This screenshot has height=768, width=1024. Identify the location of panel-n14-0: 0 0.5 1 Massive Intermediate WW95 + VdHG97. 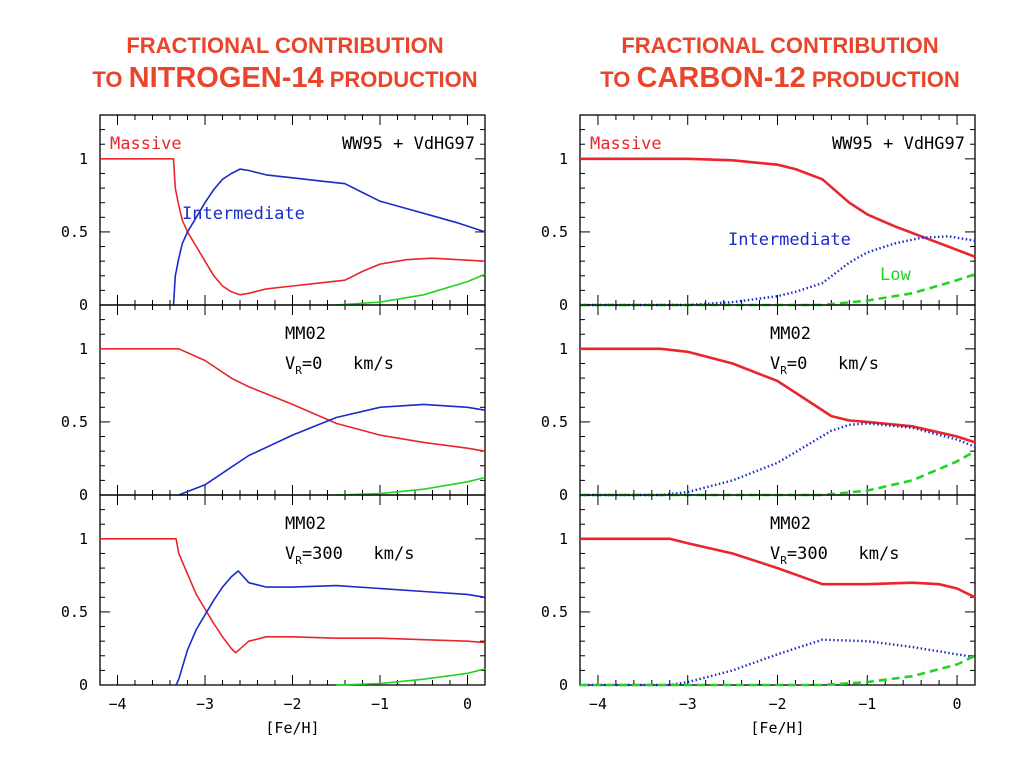
(273, 214).